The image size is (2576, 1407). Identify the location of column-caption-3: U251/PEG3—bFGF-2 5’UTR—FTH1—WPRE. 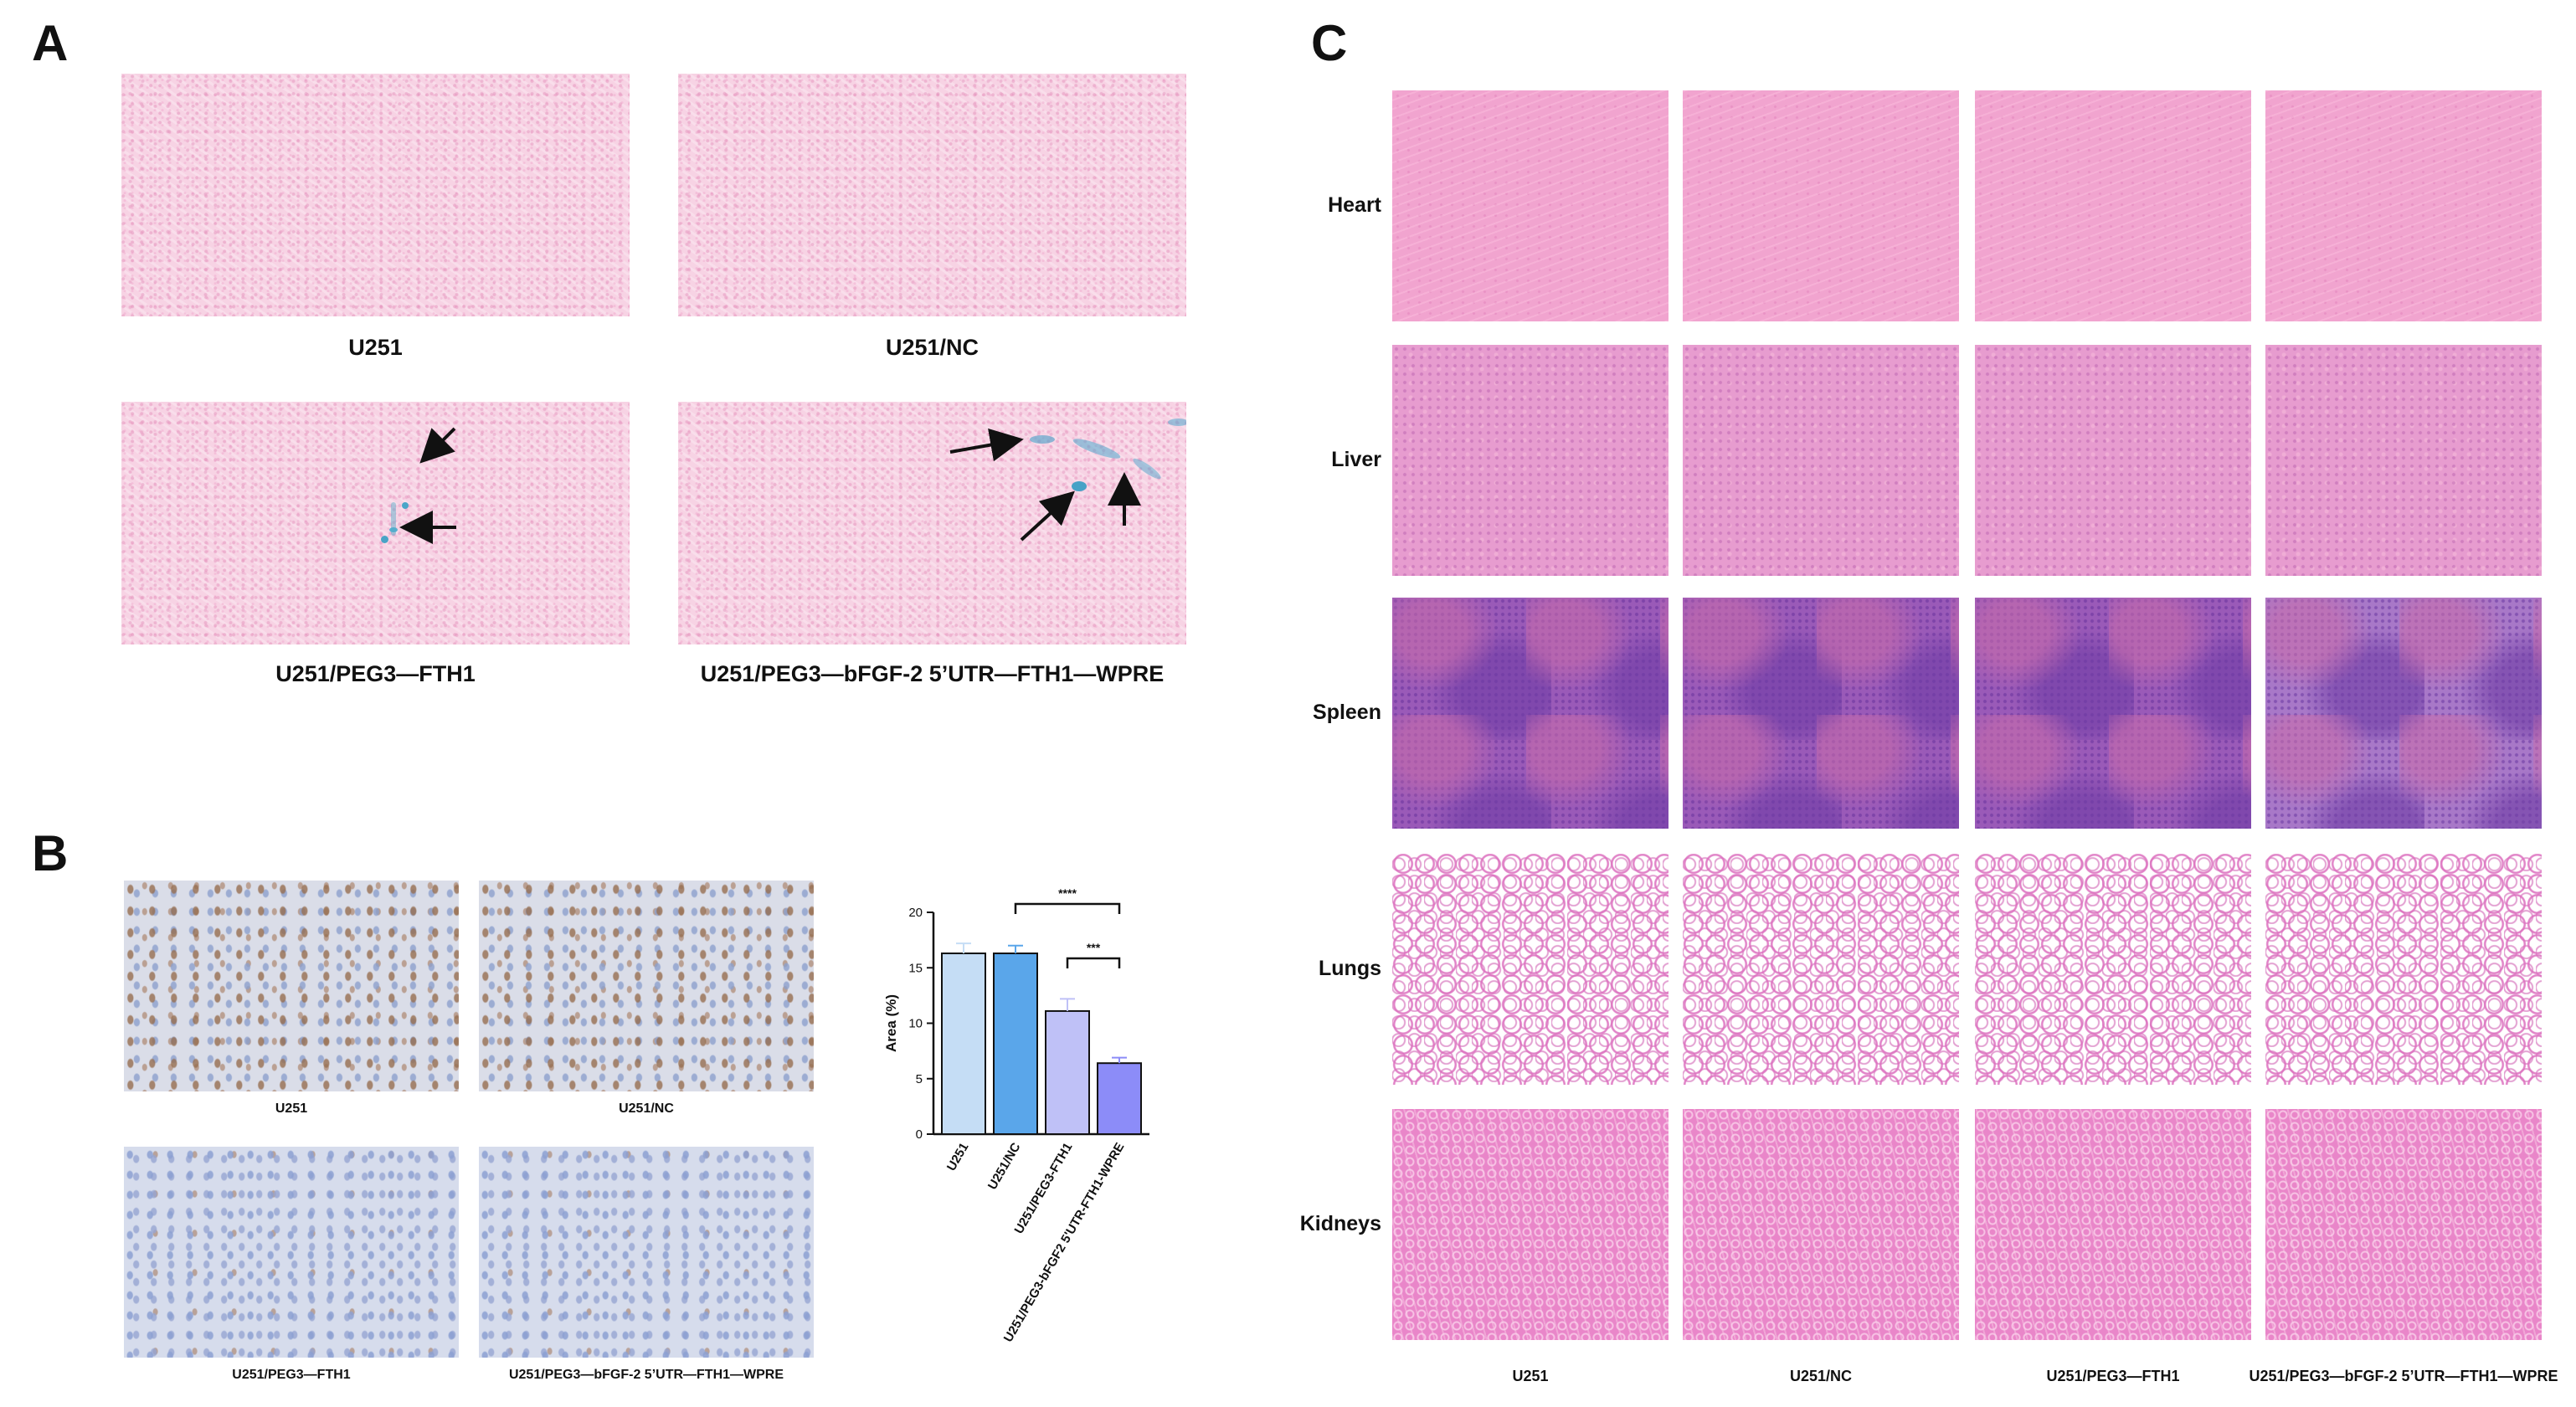
(2404, 1376).